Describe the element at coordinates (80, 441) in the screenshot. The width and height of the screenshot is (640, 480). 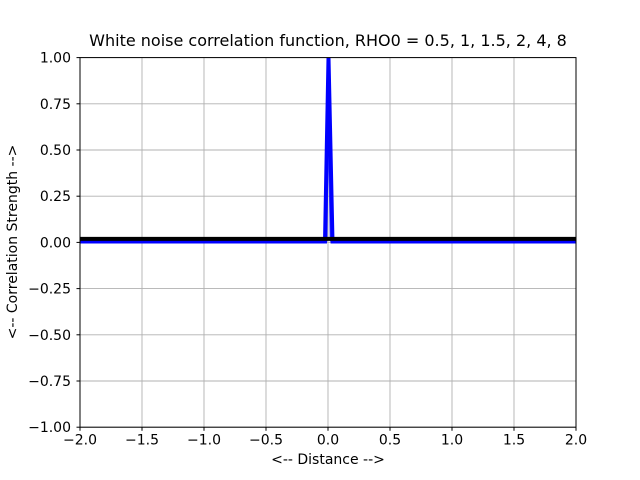
I see `x-tick-label: −2.0` at that location.